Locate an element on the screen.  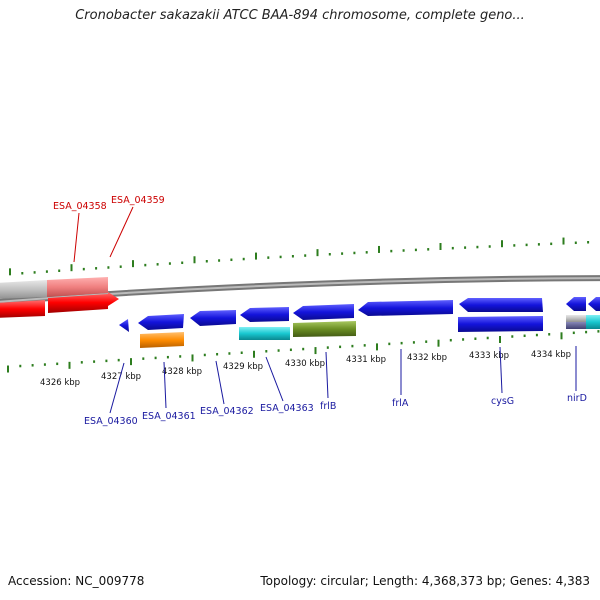
gene-feature-gray is located at coordinates (576, 318).